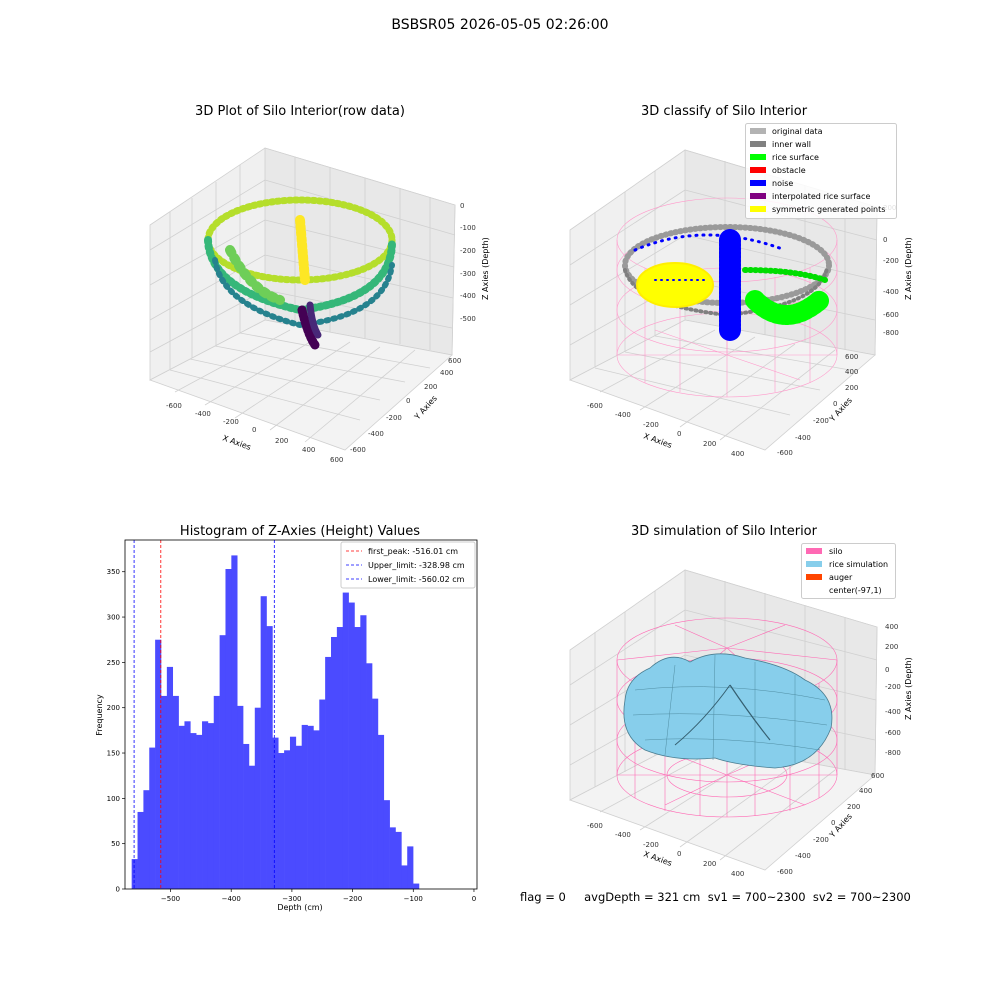 This screenshot has height=1000, width=1000. Describe the element at coordinates (848, 571) in the screenshot. I see `sim-legend: silo rice simulation auger center(-97,1)` at that location.